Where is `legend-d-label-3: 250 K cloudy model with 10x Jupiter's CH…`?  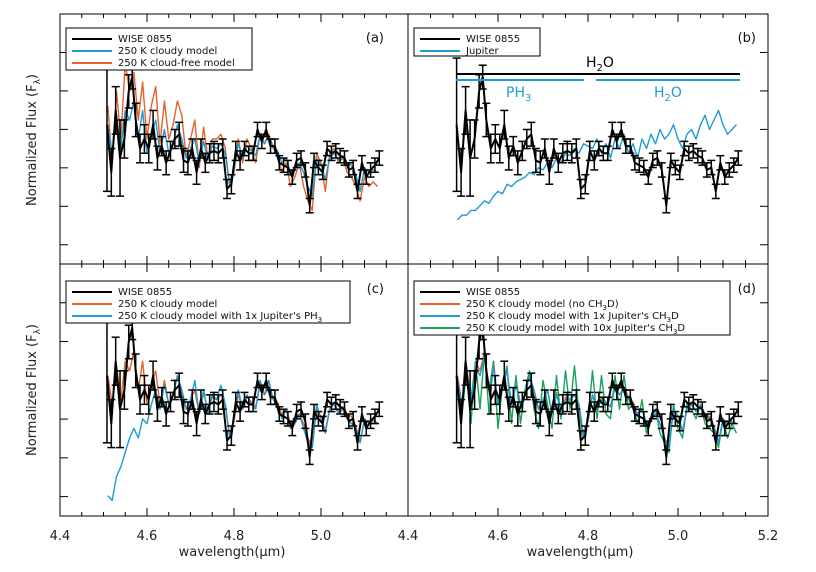
legend-d-label-3: 250 K cloudy model with 10x Jupiter's CH… is located at coordinates (575, 329).